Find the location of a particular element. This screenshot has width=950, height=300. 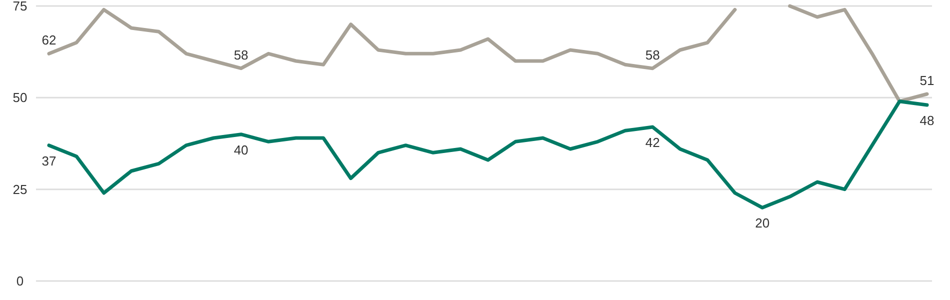

y-tick-label: 75 is located at coordinates (20, 7).